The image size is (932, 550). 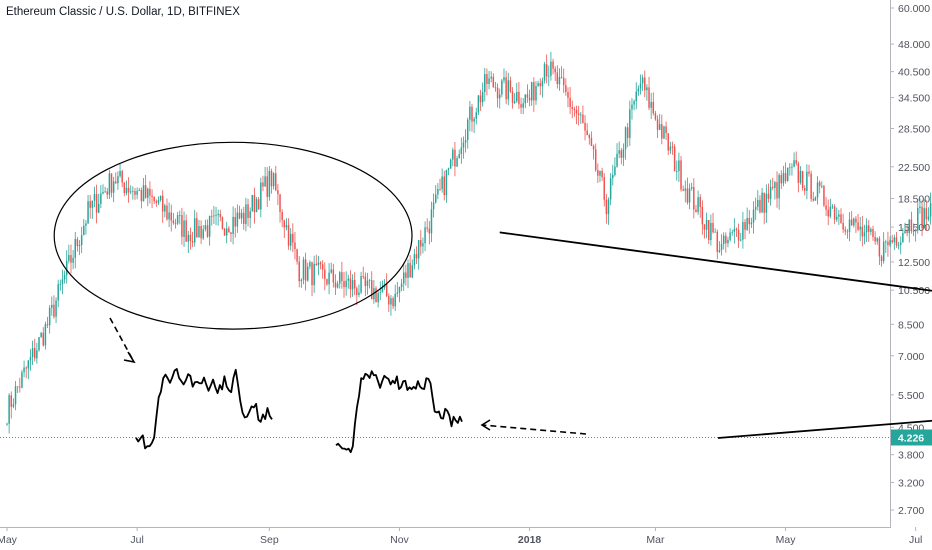 I want to click on pattern-sketch-right, so click(x=399, y=412).